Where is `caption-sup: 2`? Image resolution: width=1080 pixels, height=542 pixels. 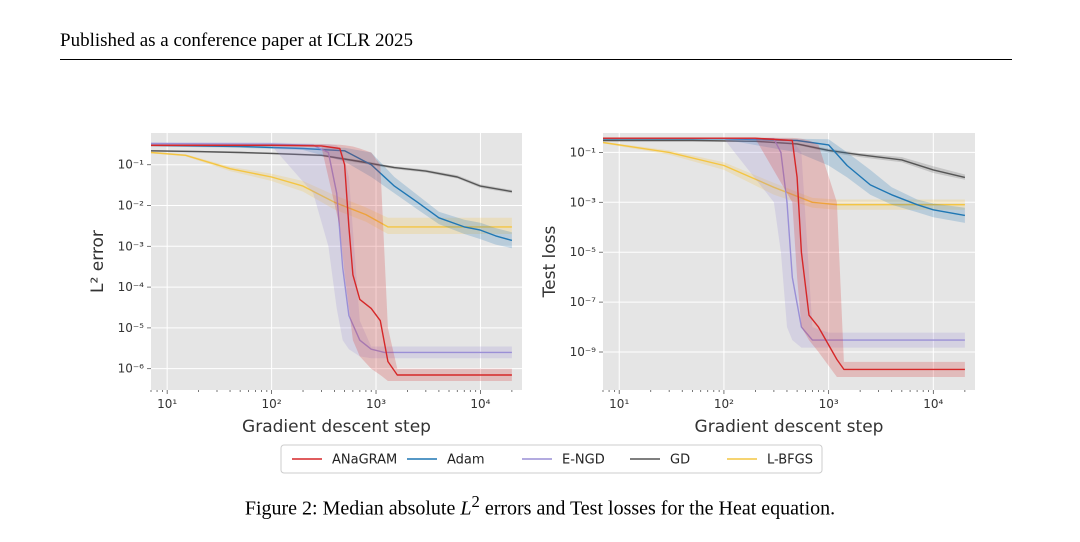 caption-sup: 2 is located at coordinates (475, 501).